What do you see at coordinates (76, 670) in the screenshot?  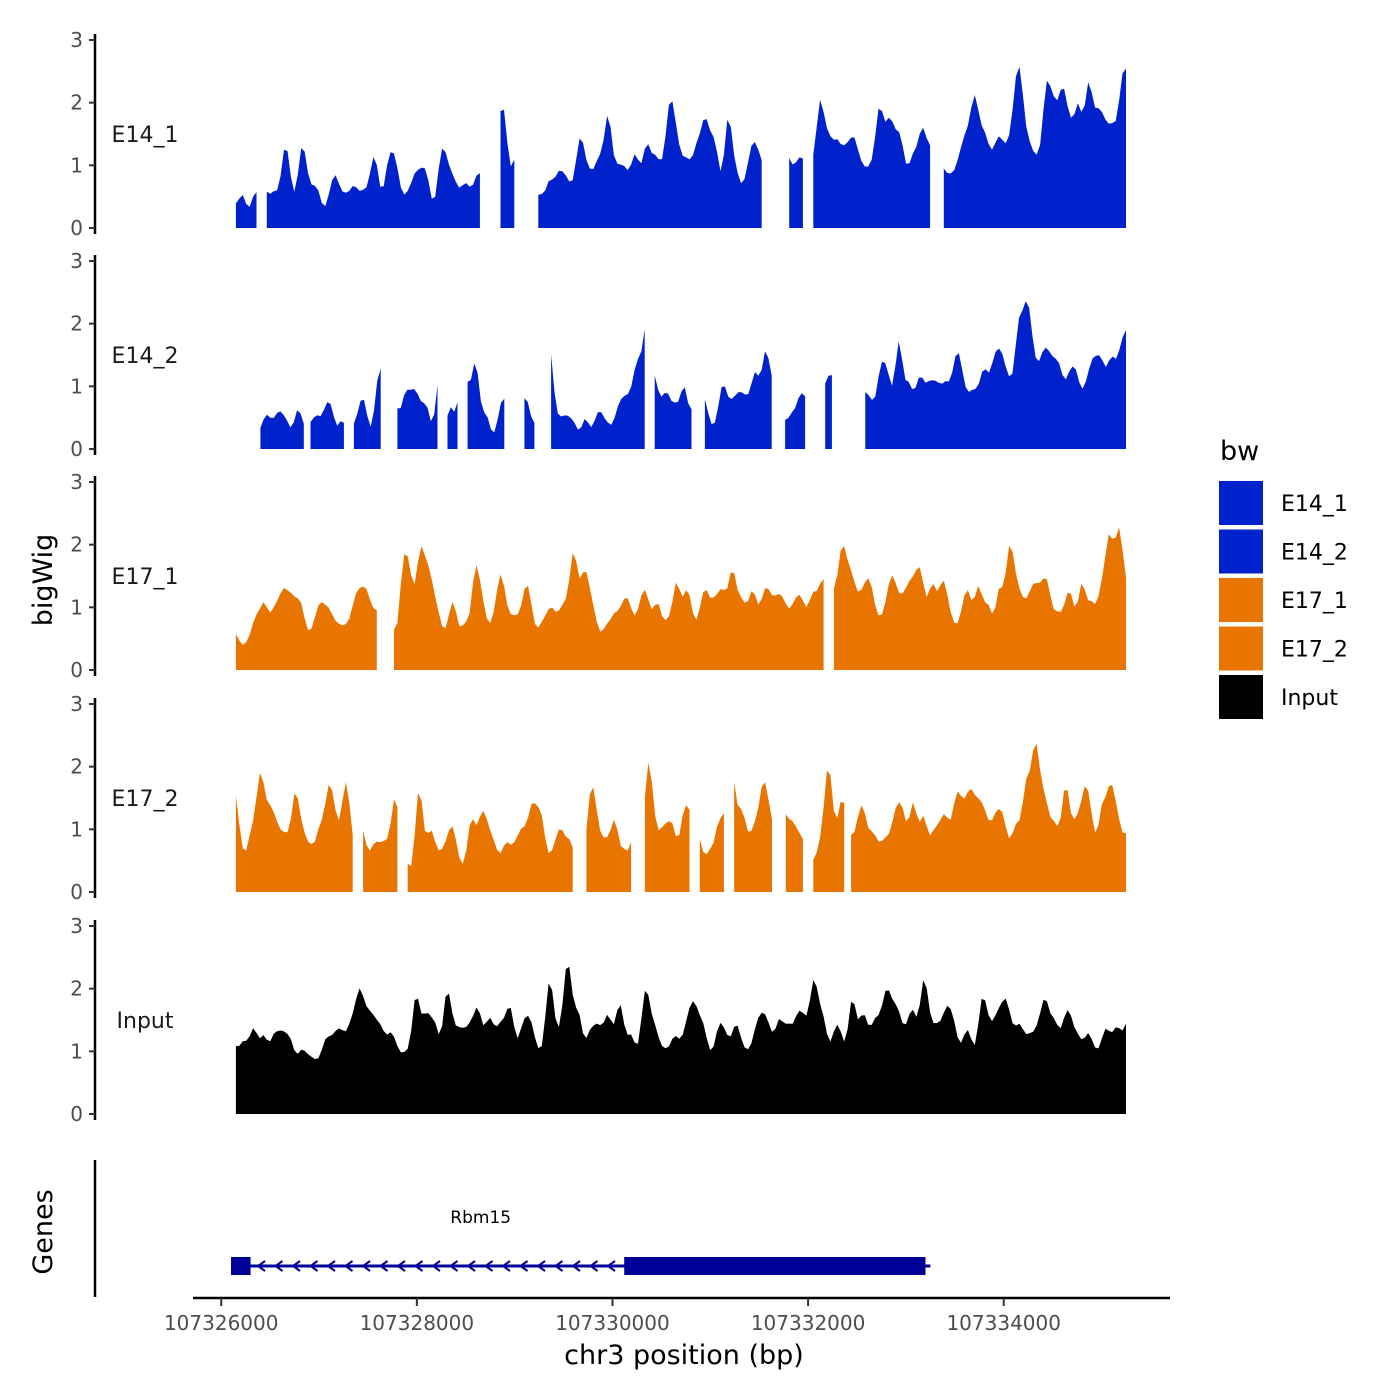 I see `y-tick-label-E17_1-0: 0` at bounding box center [76, 670].